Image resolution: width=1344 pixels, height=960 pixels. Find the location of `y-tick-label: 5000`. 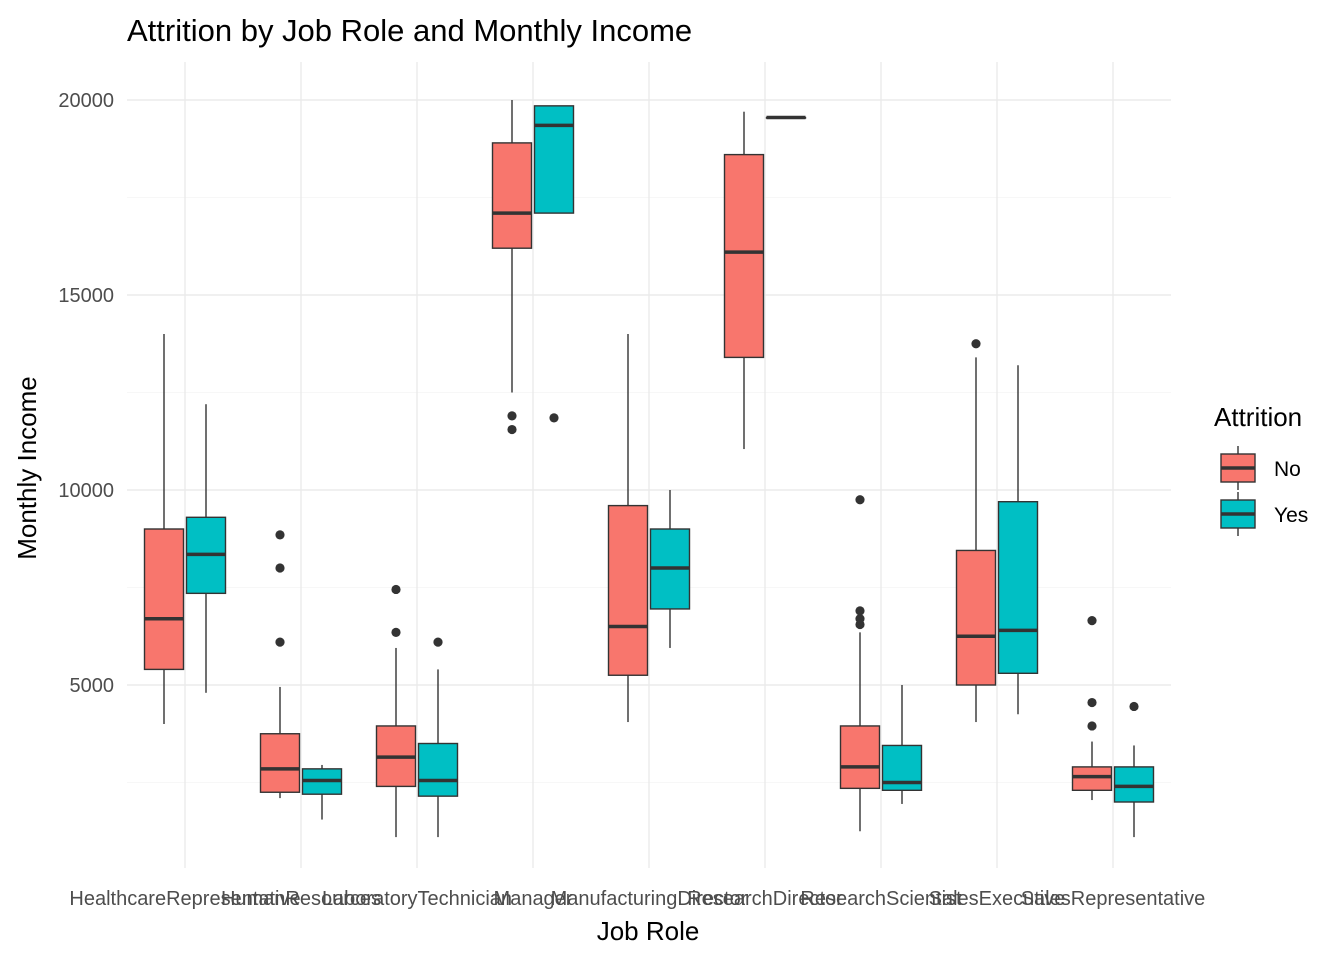

y-tick-label: 5000 is located at coordinates (92, 686).